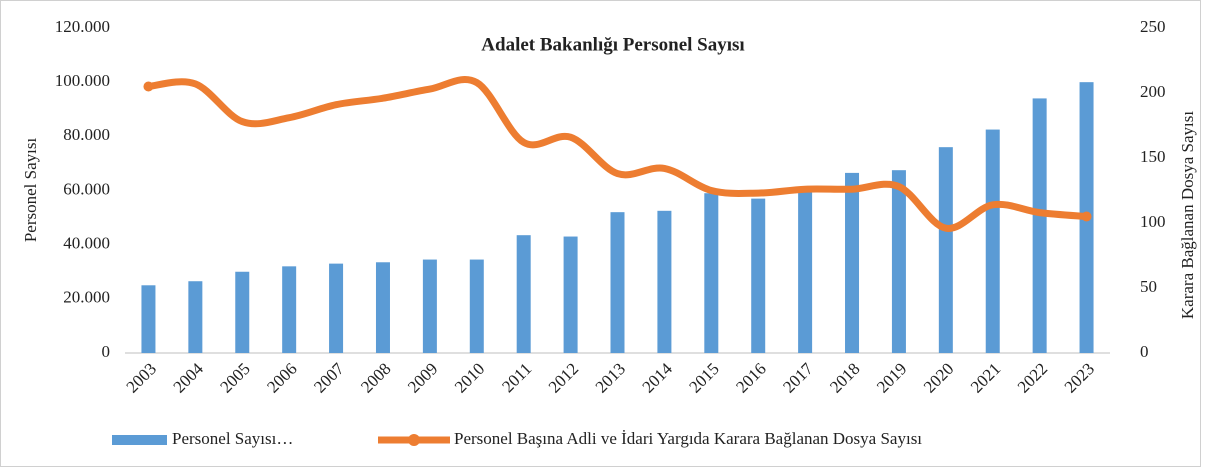 The height and width of the screenshot is (469, 1213). What do you see at coordinates (86, 188) in the screenshot?
I see `y-tick-label: 60.000` at bounding box center [86, 188].